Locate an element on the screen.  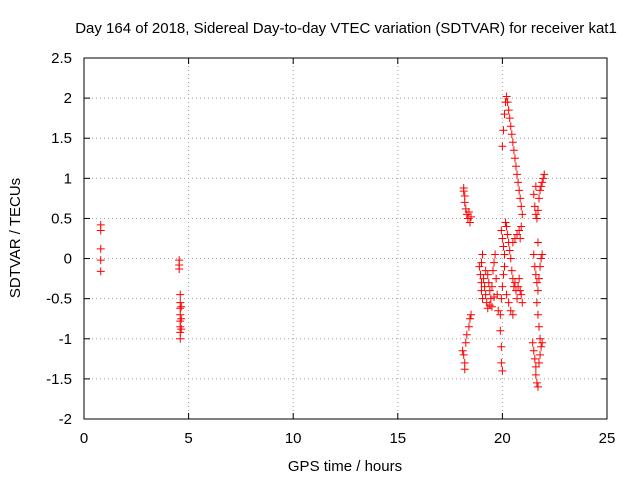
x-axis-label: GPS time / hours is located at coordinates (345, 466).